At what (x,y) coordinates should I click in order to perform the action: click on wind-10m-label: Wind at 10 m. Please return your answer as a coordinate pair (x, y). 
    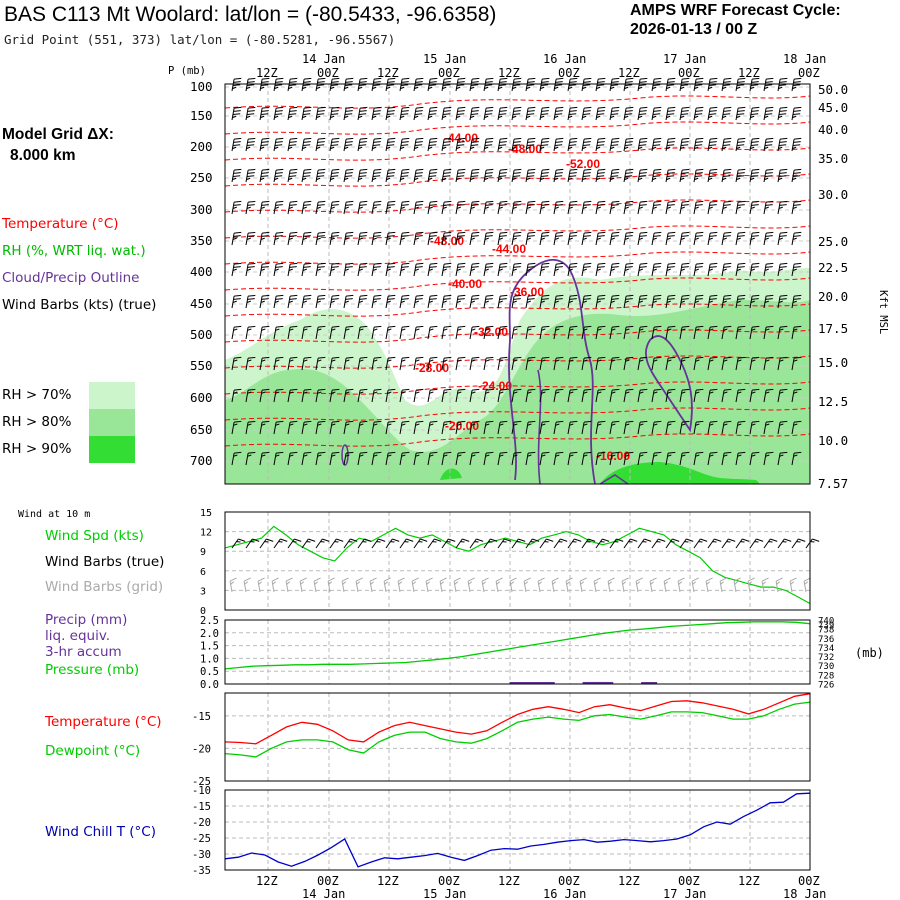
    Looking at the image, I should click on (54, 514).